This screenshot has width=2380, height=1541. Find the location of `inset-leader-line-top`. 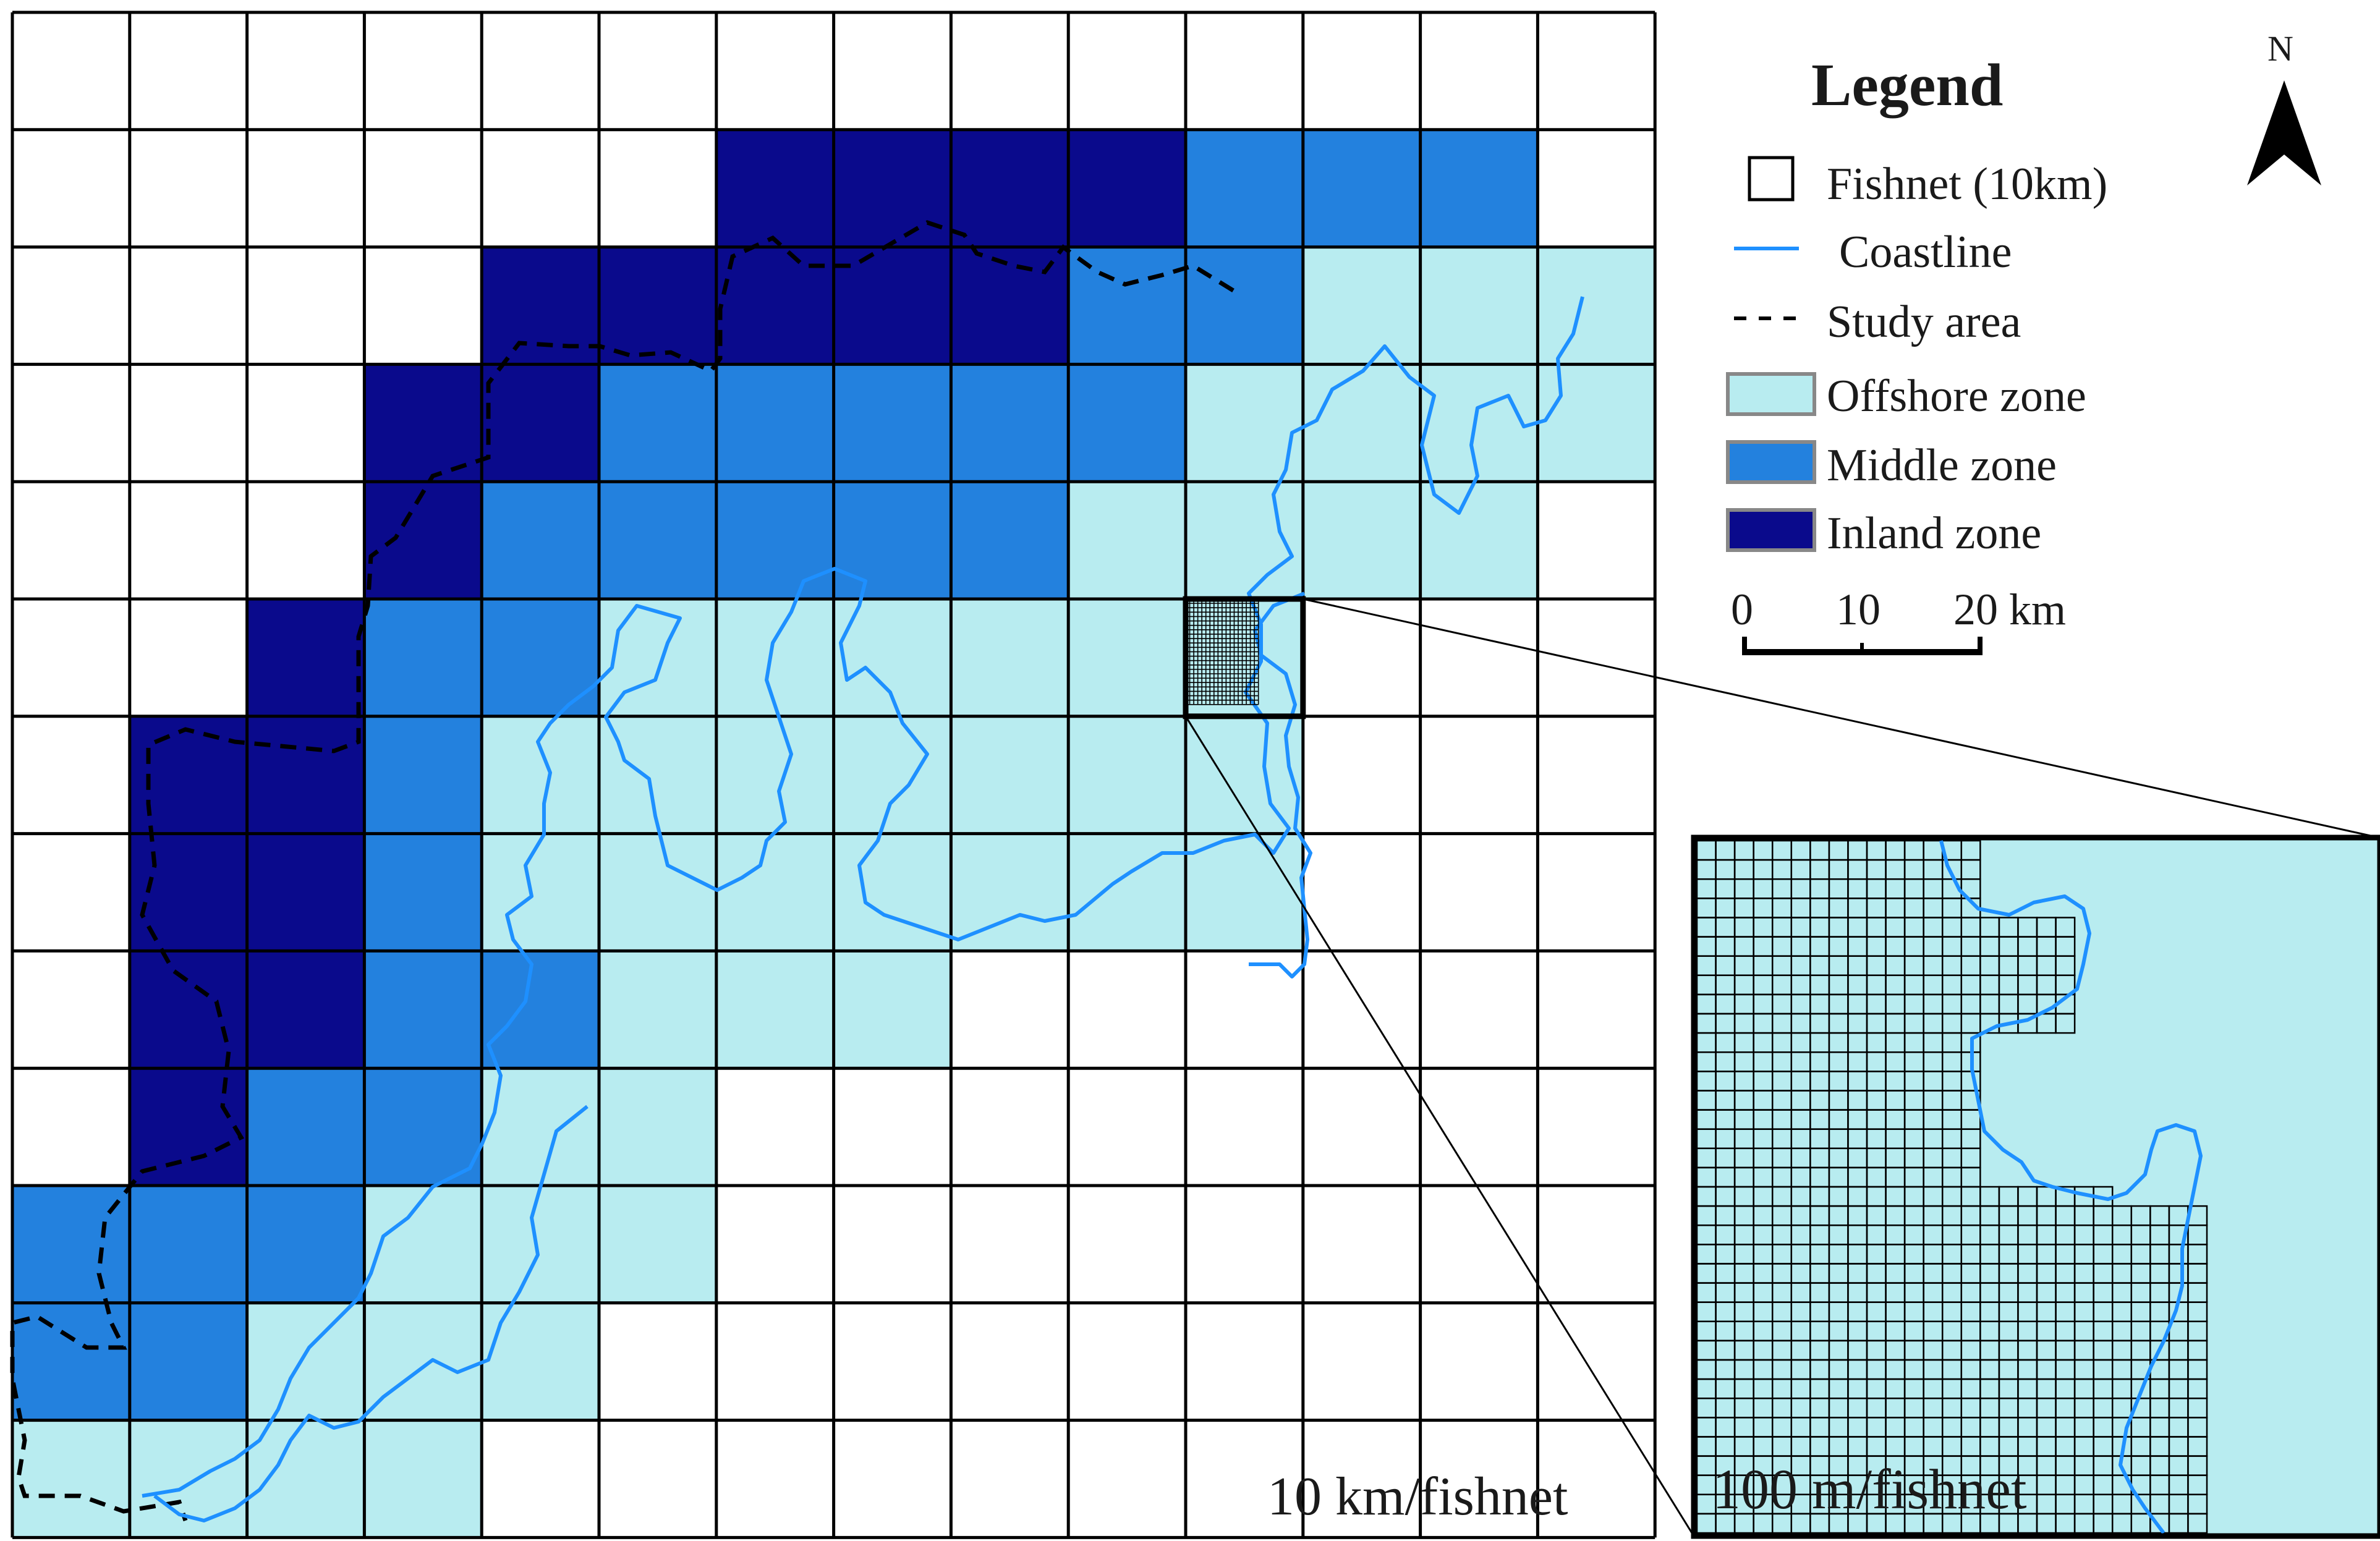

inset-leader-line-top is located at coordinates (1841, 718).